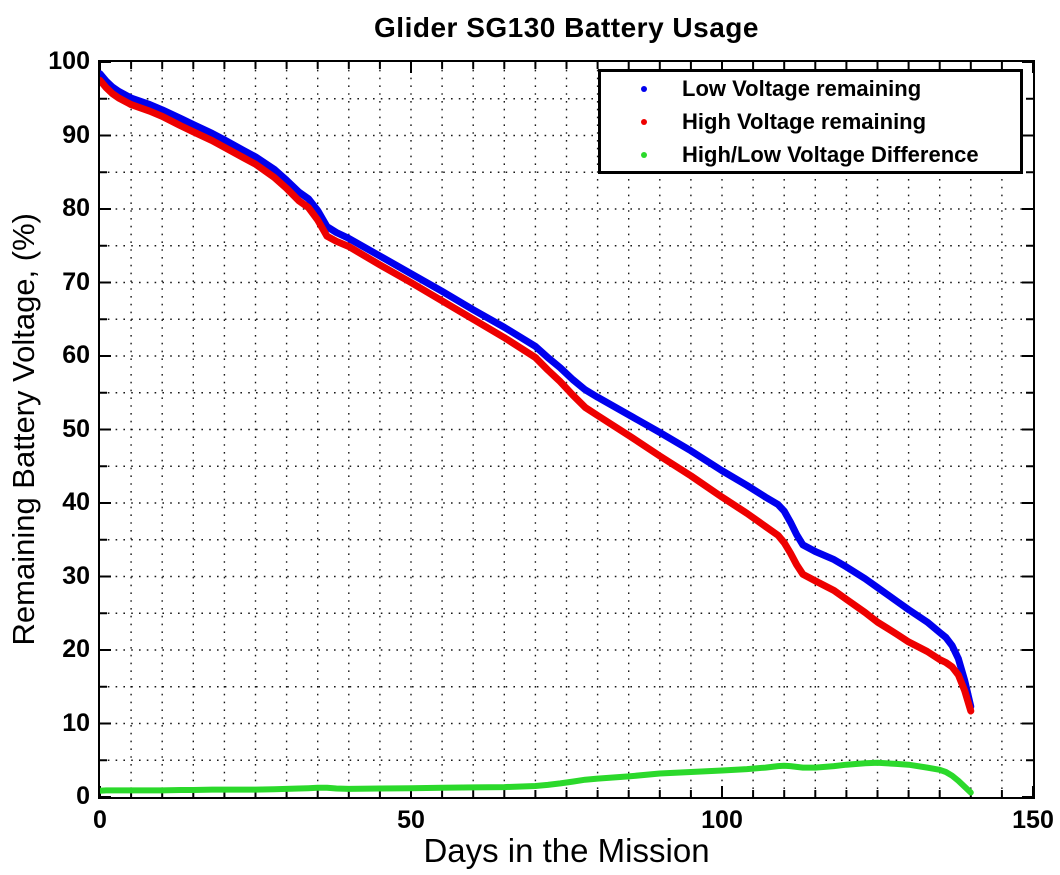 The width and height of the screenshot is (1060, 875). Describe the element at coordinates (722, 820) in the screenshot. I see `x-tick-label: 100` at that location.